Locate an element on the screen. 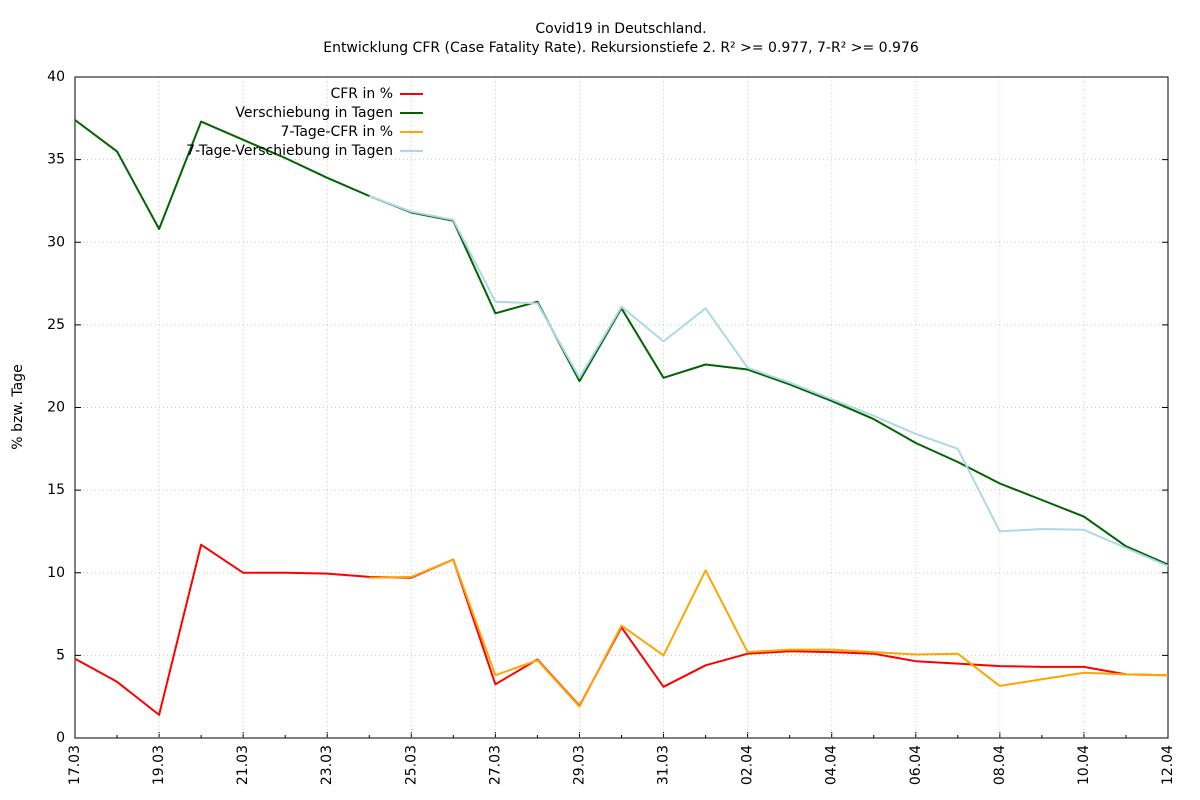 This screenshot has width=1200, height=800. x-tick-label: 29.03 is located at coordinates (579, 765).